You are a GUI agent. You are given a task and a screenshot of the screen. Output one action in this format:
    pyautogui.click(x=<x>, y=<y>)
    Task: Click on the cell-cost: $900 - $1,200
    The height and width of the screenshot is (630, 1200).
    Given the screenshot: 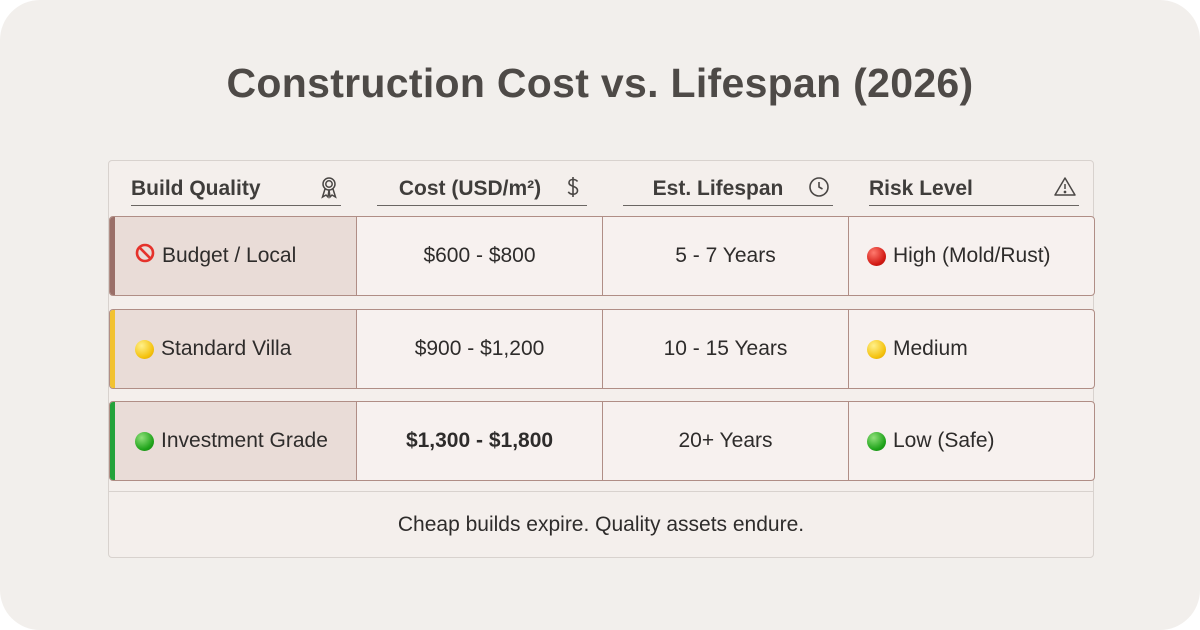 What is the action you would take?
    pyautogui.click(x=479, y=348)
    